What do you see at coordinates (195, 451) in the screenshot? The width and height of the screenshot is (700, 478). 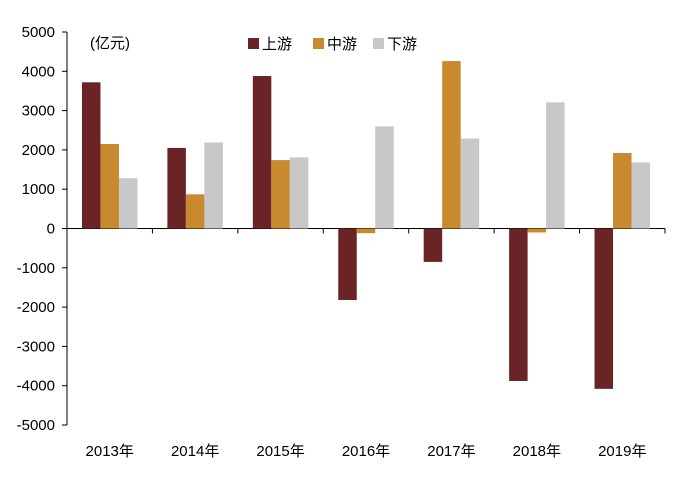 I see `x-tick-label: 2014年` at bounding box center [195, 451].